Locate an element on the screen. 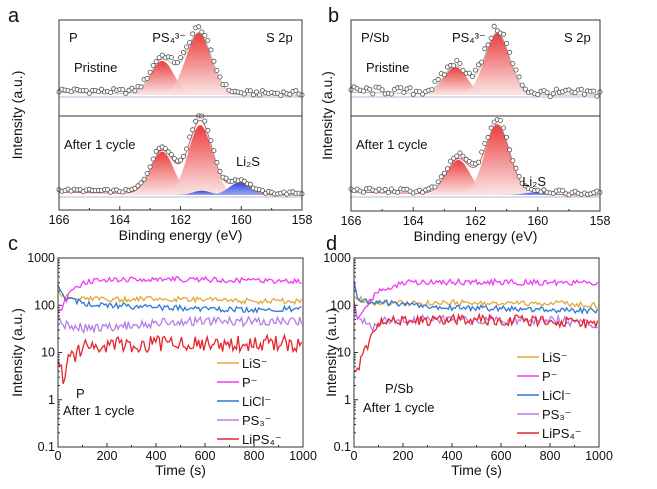 The height and width of the screenshot is (489, 657). x-axis-label: Time (s) is located at coordinates (180, 470).